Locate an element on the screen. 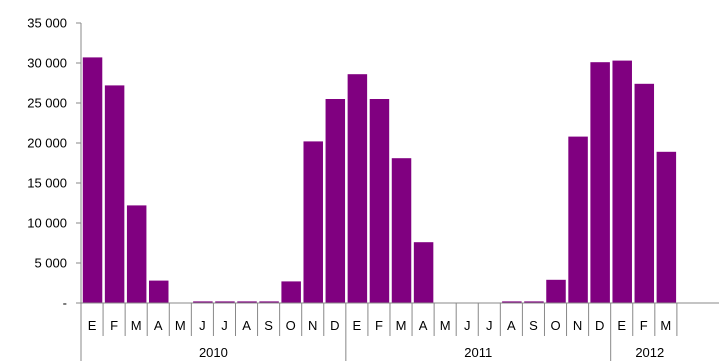  year-label: 2012 is located at coordinates (649, 352).